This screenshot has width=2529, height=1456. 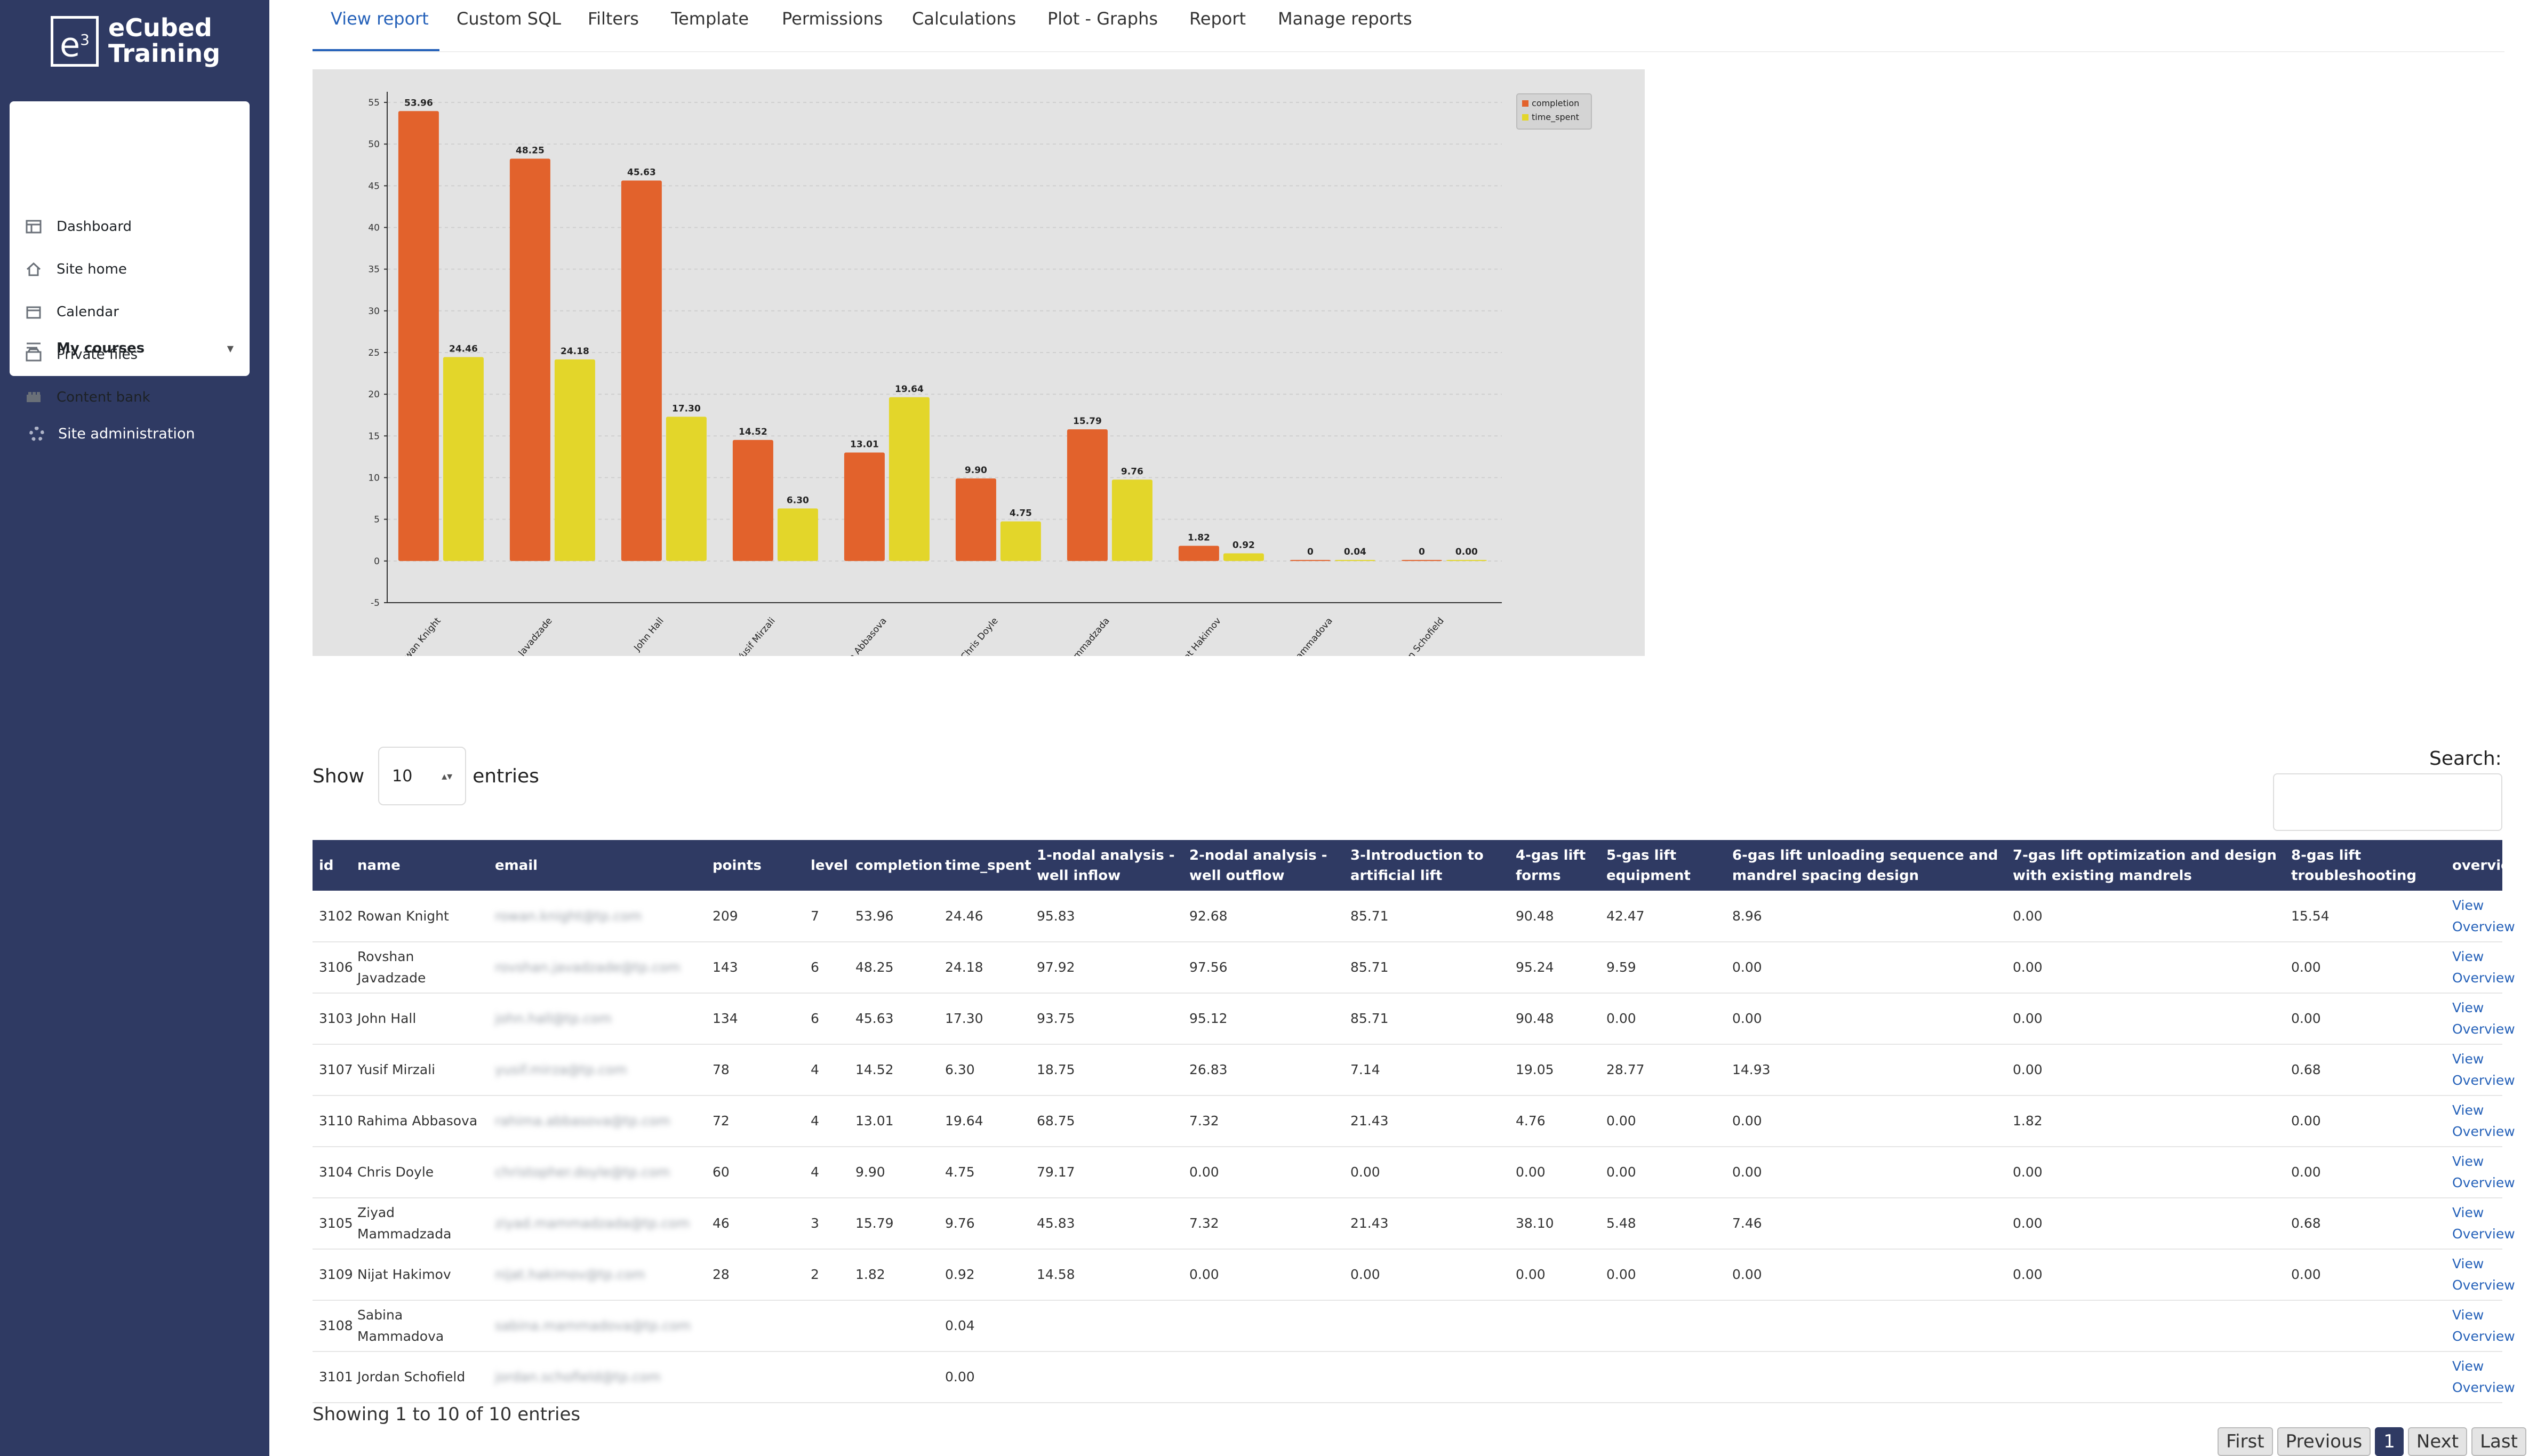 I want to click on column-header: 1-nodal analysis - well inflow, so click(x=1106, y=865).